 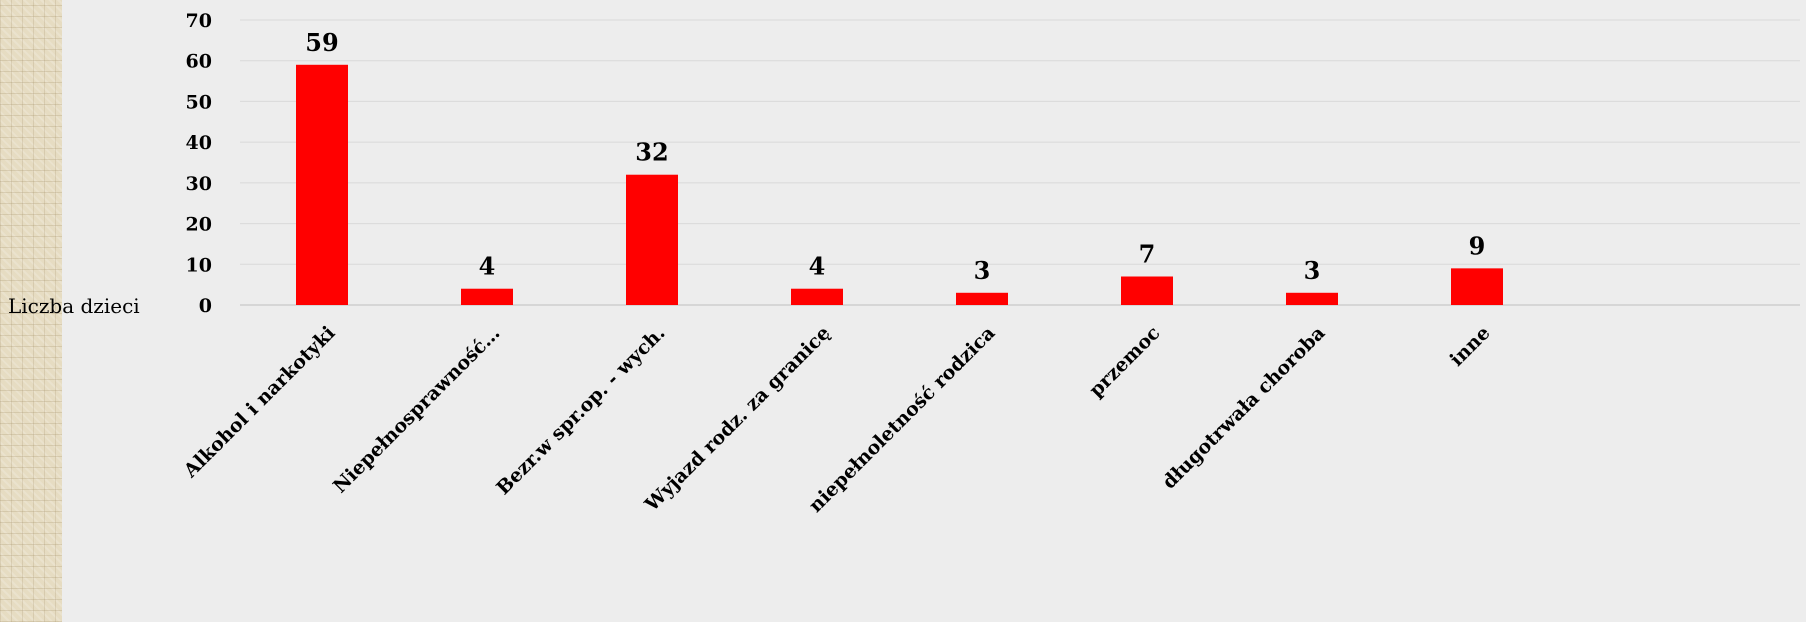 What do you see at coordinates (205, 306) in the screenshot?
I see `y-tick-label: 0` at bounding box center [205, 306].